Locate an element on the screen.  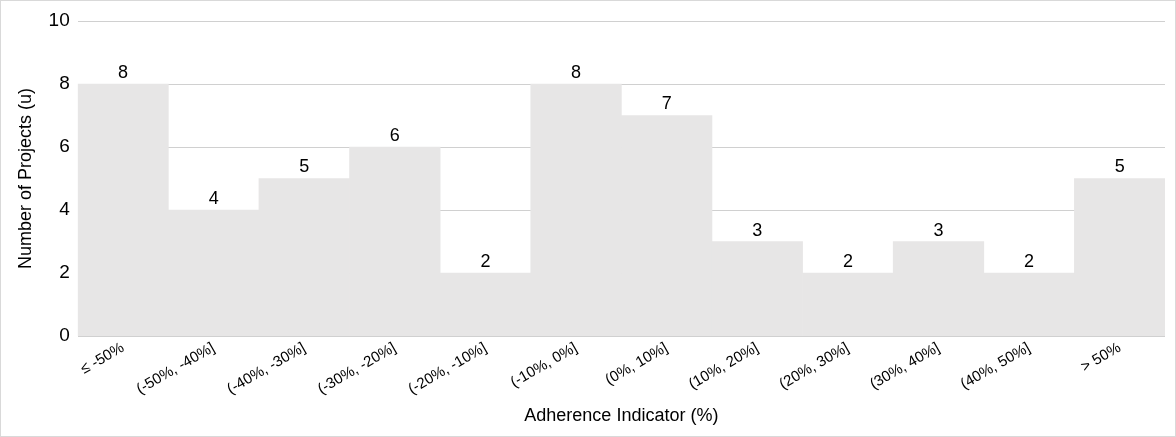
y-tick-label: 2 is located at coordinates (64, 272).